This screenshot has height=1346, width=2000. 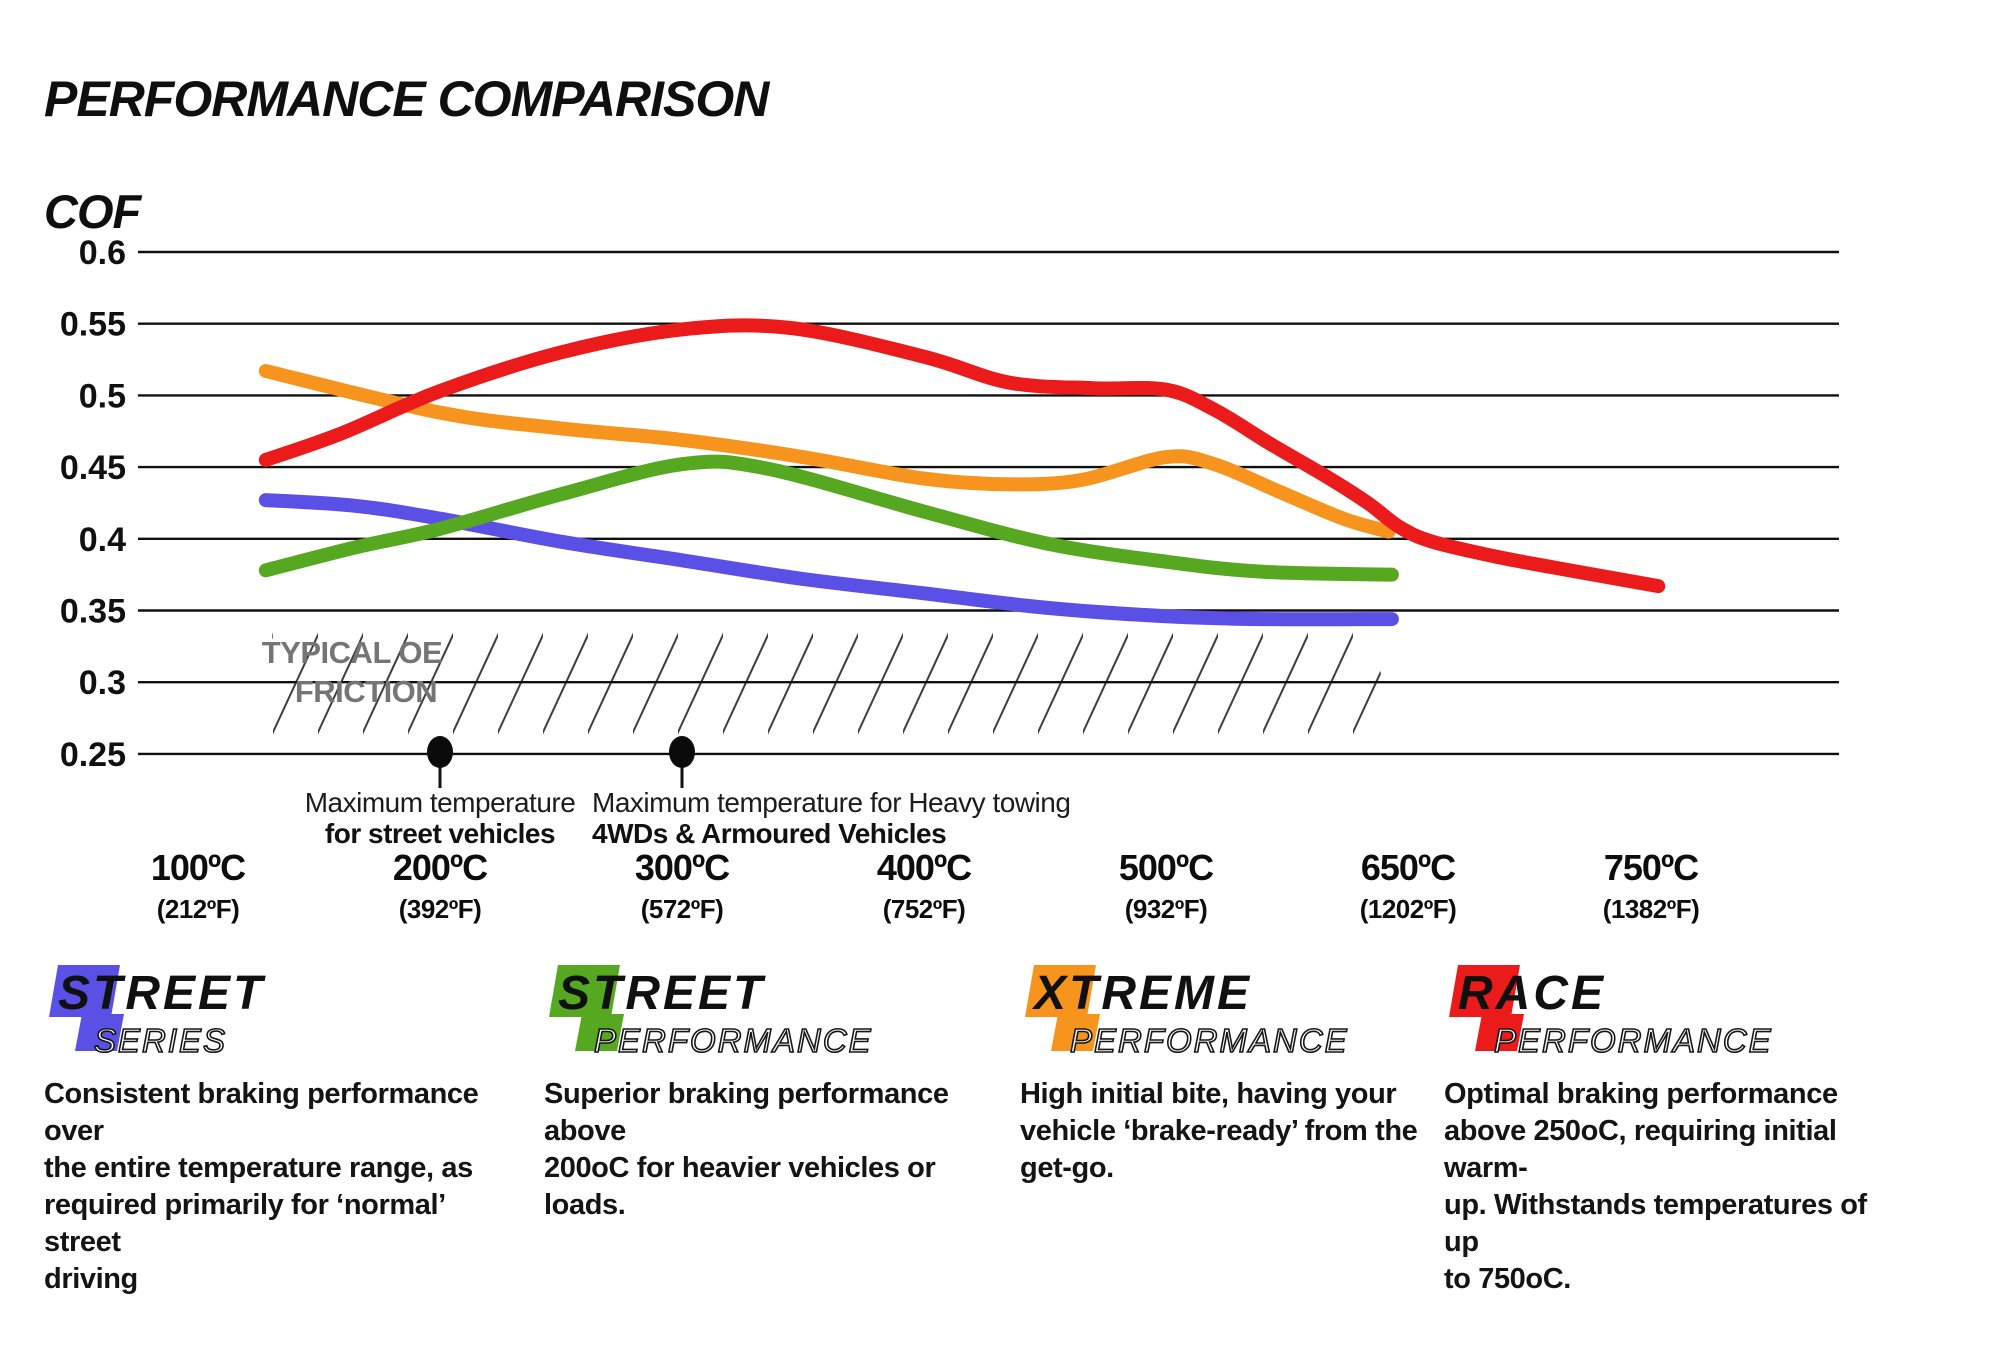 What do you see at coordinates (1651, 909) in the screenshot?
I see `x-tick-sublabel: (1382ºF)` at bounding box center [1651, 909].